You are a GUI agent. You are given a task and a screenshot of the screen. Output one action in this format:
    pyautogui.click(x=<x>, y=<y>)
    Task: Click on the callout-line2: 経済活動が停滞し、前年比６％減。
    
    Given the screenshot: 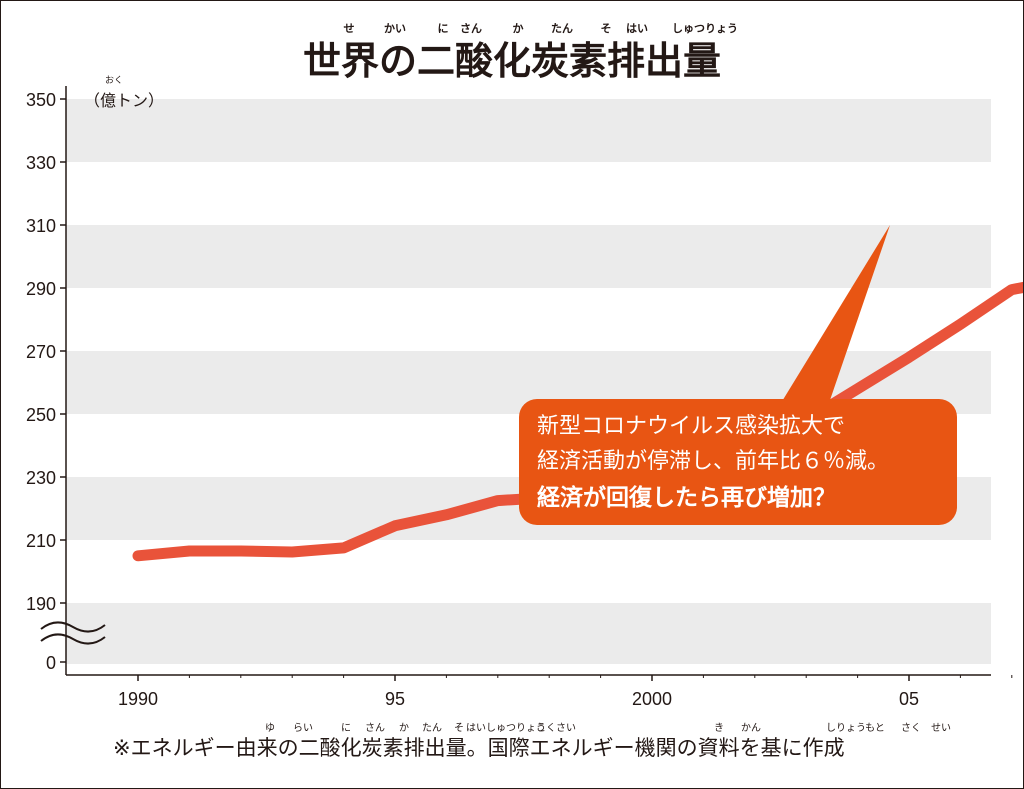 What is the action you would take?
    pyautogui.click(x=713, y=461)
    